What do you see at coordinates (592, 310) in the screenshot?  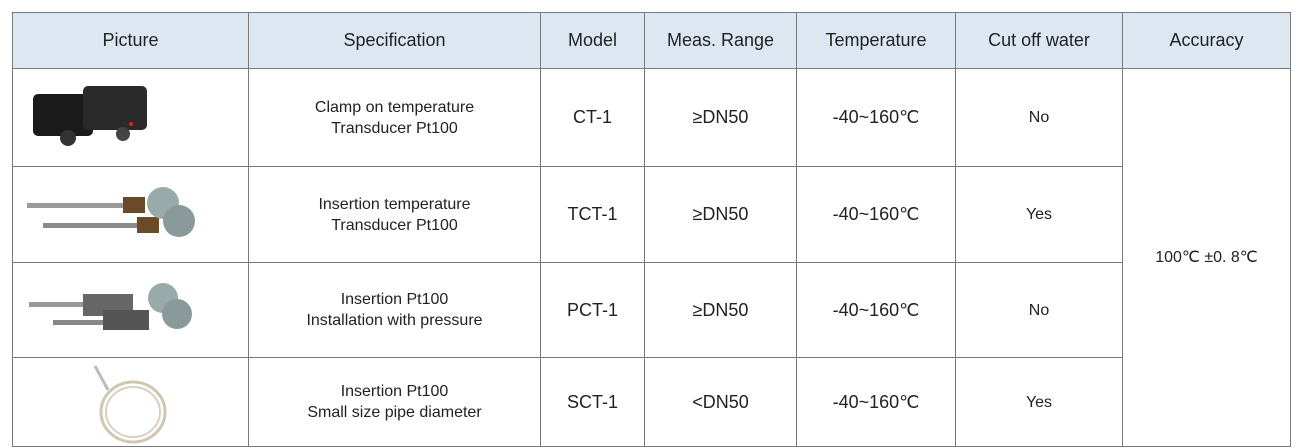 I see `model-cell: PCT-1` at bounding box center [592, 310].